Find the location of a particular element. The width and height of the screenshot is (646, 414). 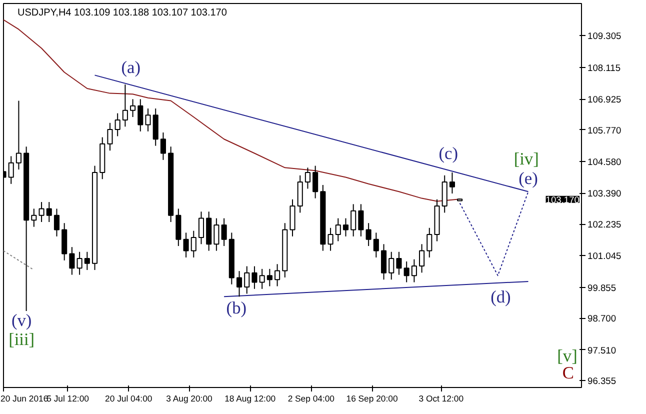

annotation: C is located at coordinates (568, 373).